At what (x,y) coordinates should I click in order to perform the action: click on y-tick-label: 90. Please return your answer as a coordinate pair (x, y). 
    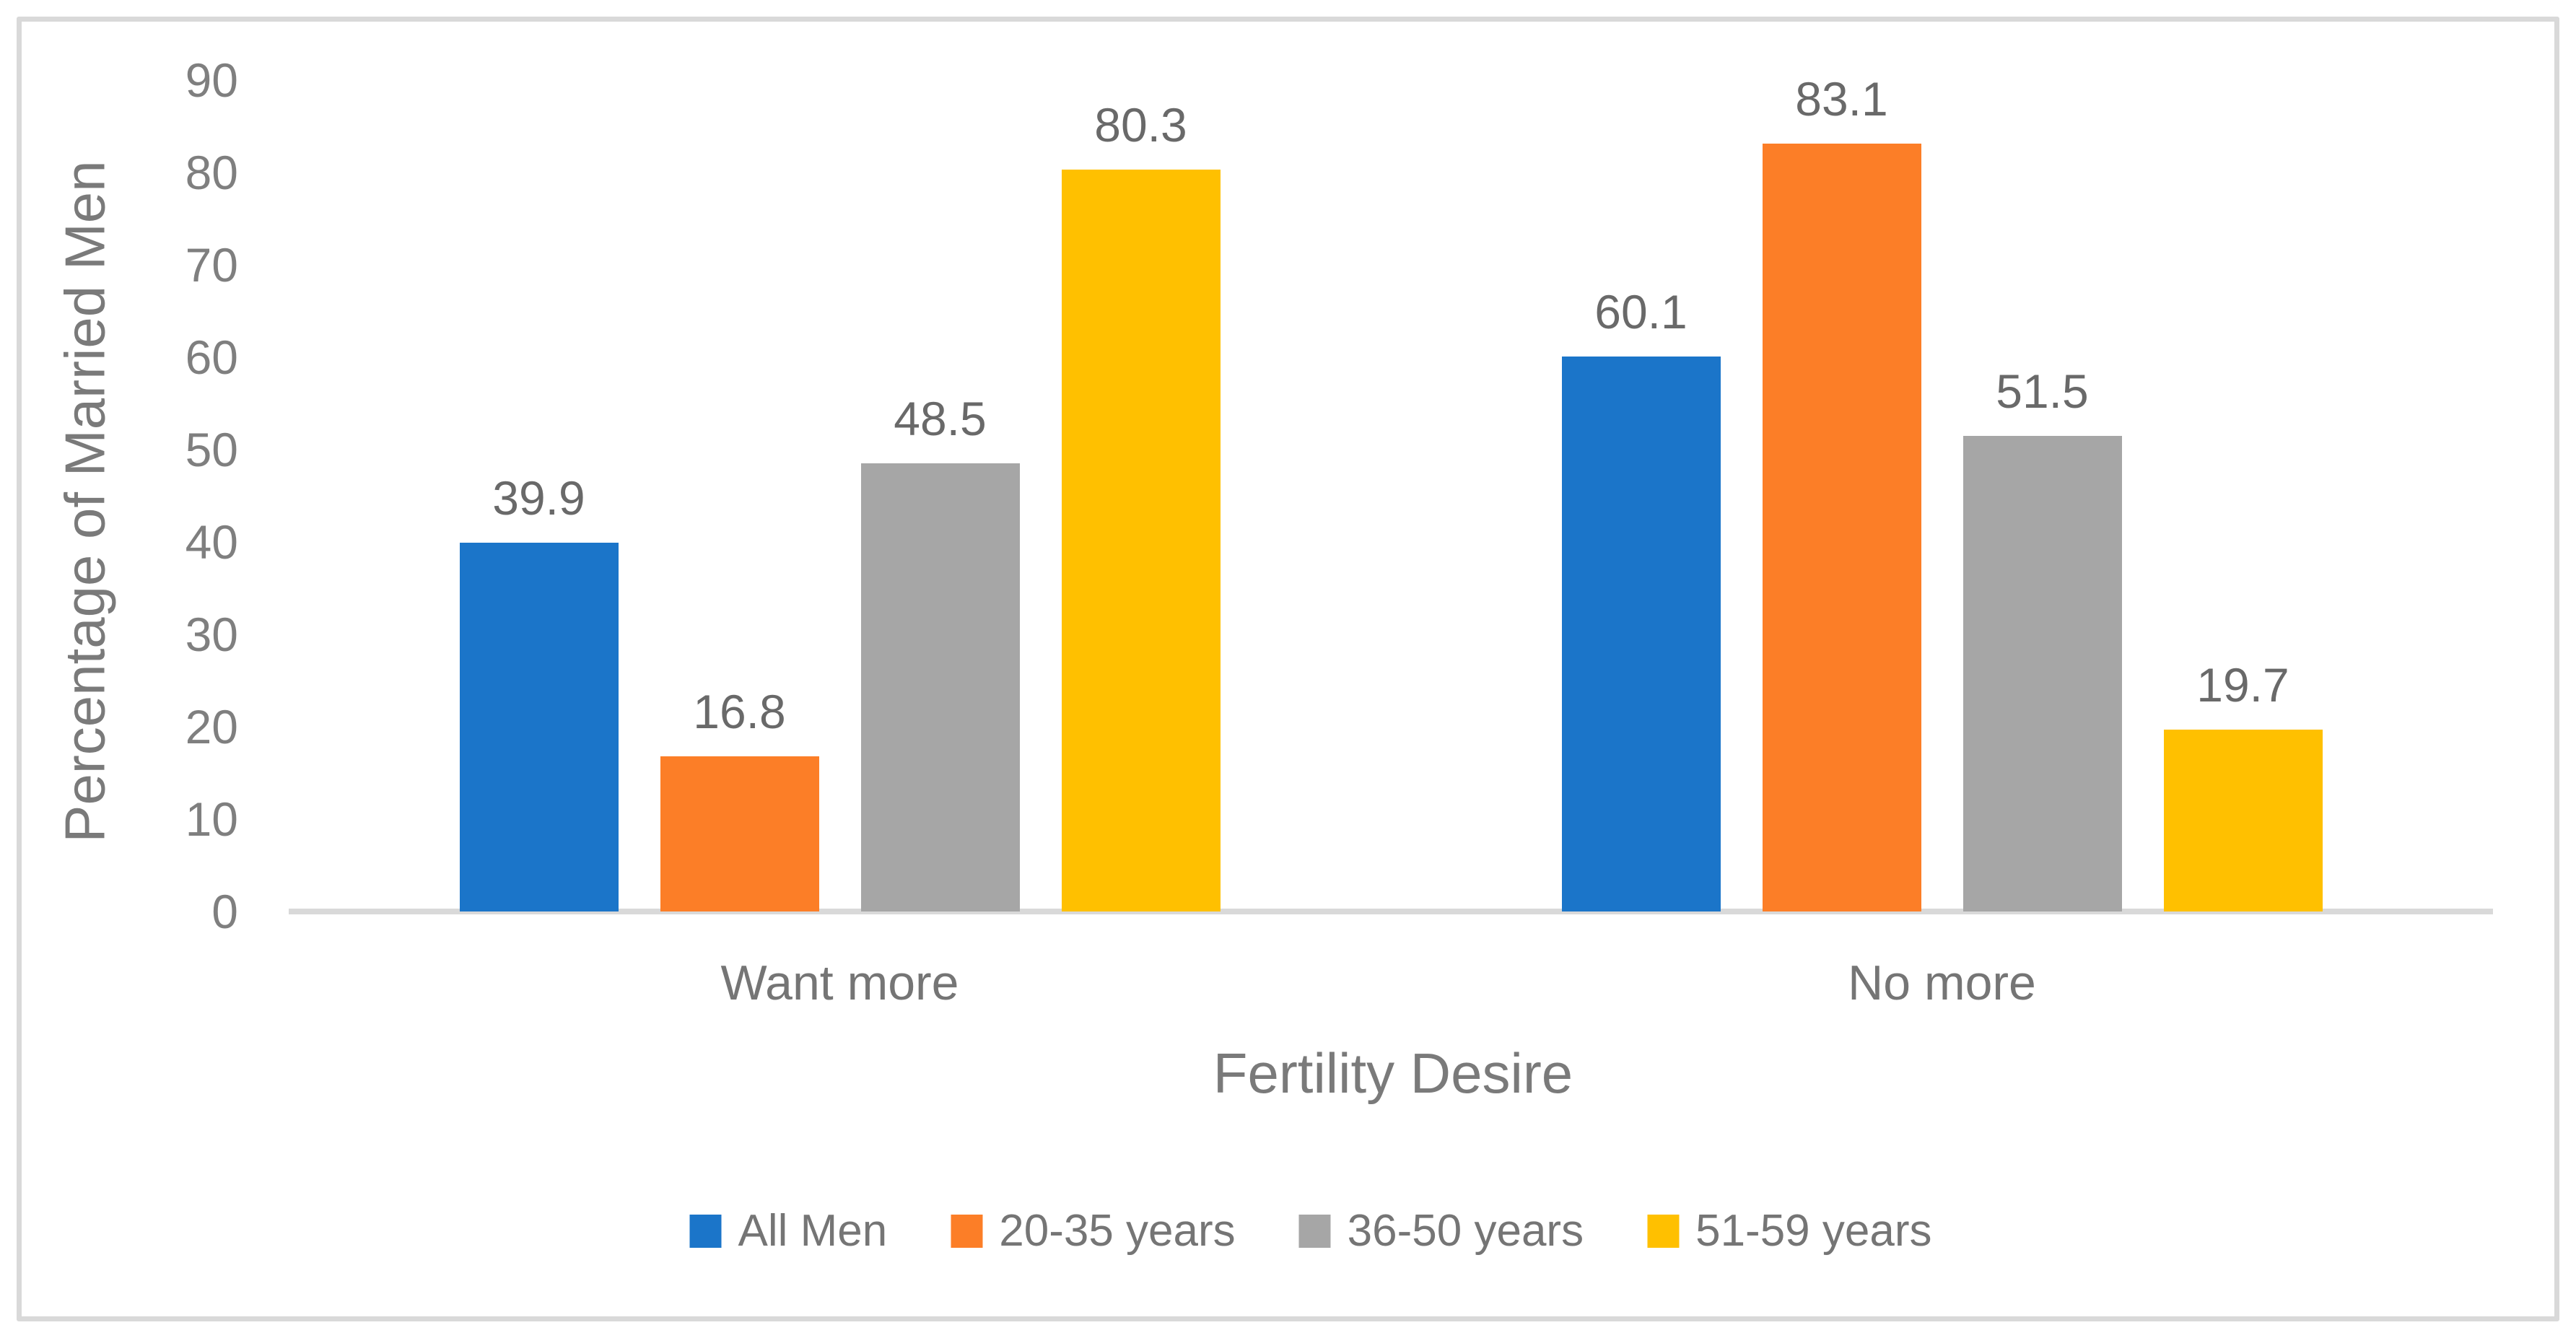
    Looking at the image, I should click on (211, 80).